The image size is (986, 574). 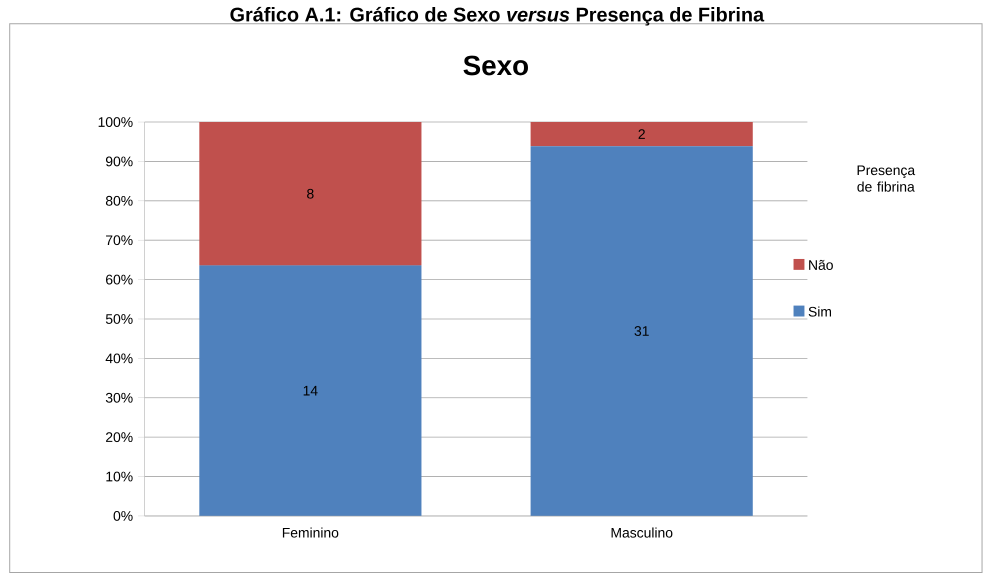 What do you see at coordinates (119, 437) in the screenshot?
I see `y-tick-label: 20%` at bounding box center [119, 437].